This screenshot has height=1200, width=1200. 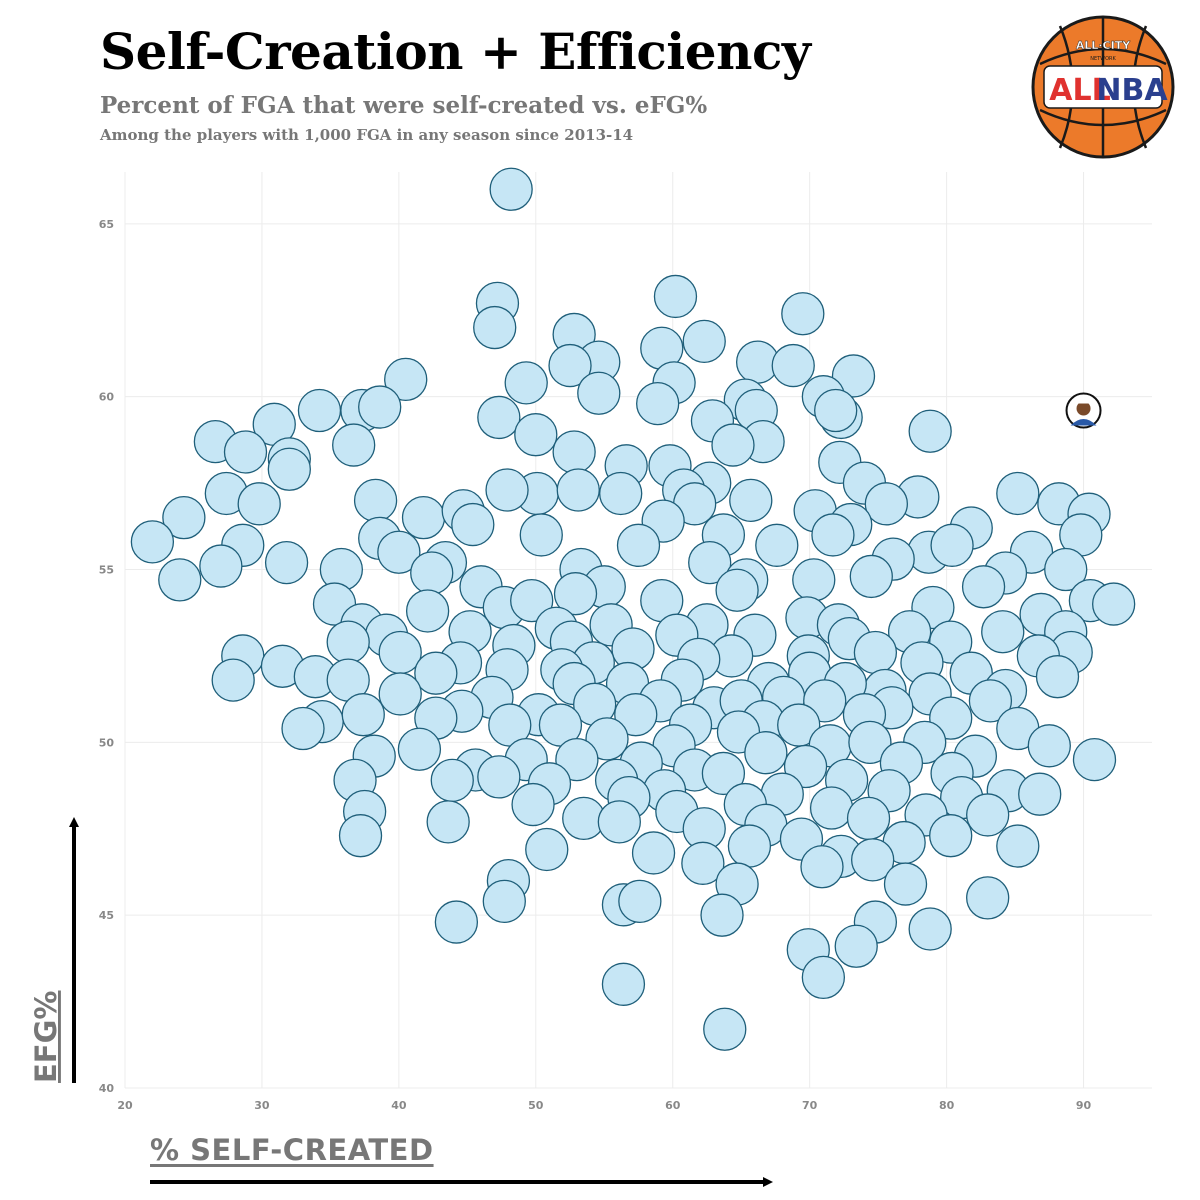 What do you see at coordinates (604, 1105) in the screenshot?
I see `x-tick-labels: 20 30 40 50 60 70 80 90` at bounding box center [604, 1105].